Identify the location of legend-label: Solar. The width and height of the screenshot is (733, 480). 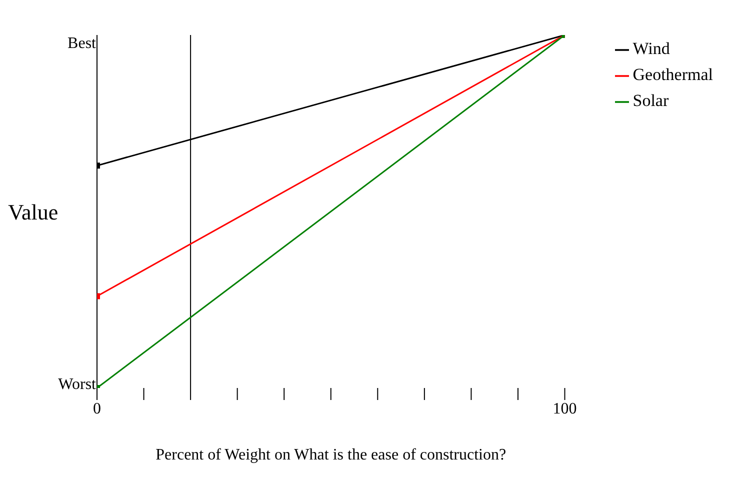
(650, 100).